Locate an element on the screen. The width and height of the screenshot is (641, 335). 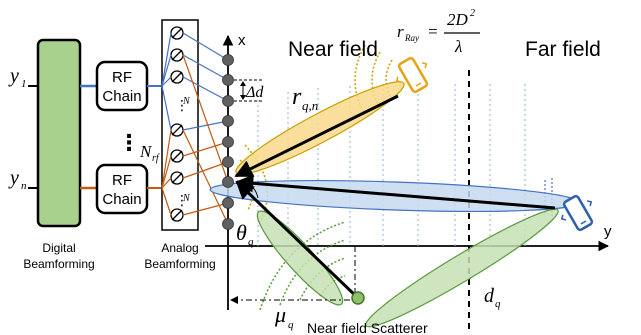
r-qn-label: r q,n is located at coordinates (305, 98).